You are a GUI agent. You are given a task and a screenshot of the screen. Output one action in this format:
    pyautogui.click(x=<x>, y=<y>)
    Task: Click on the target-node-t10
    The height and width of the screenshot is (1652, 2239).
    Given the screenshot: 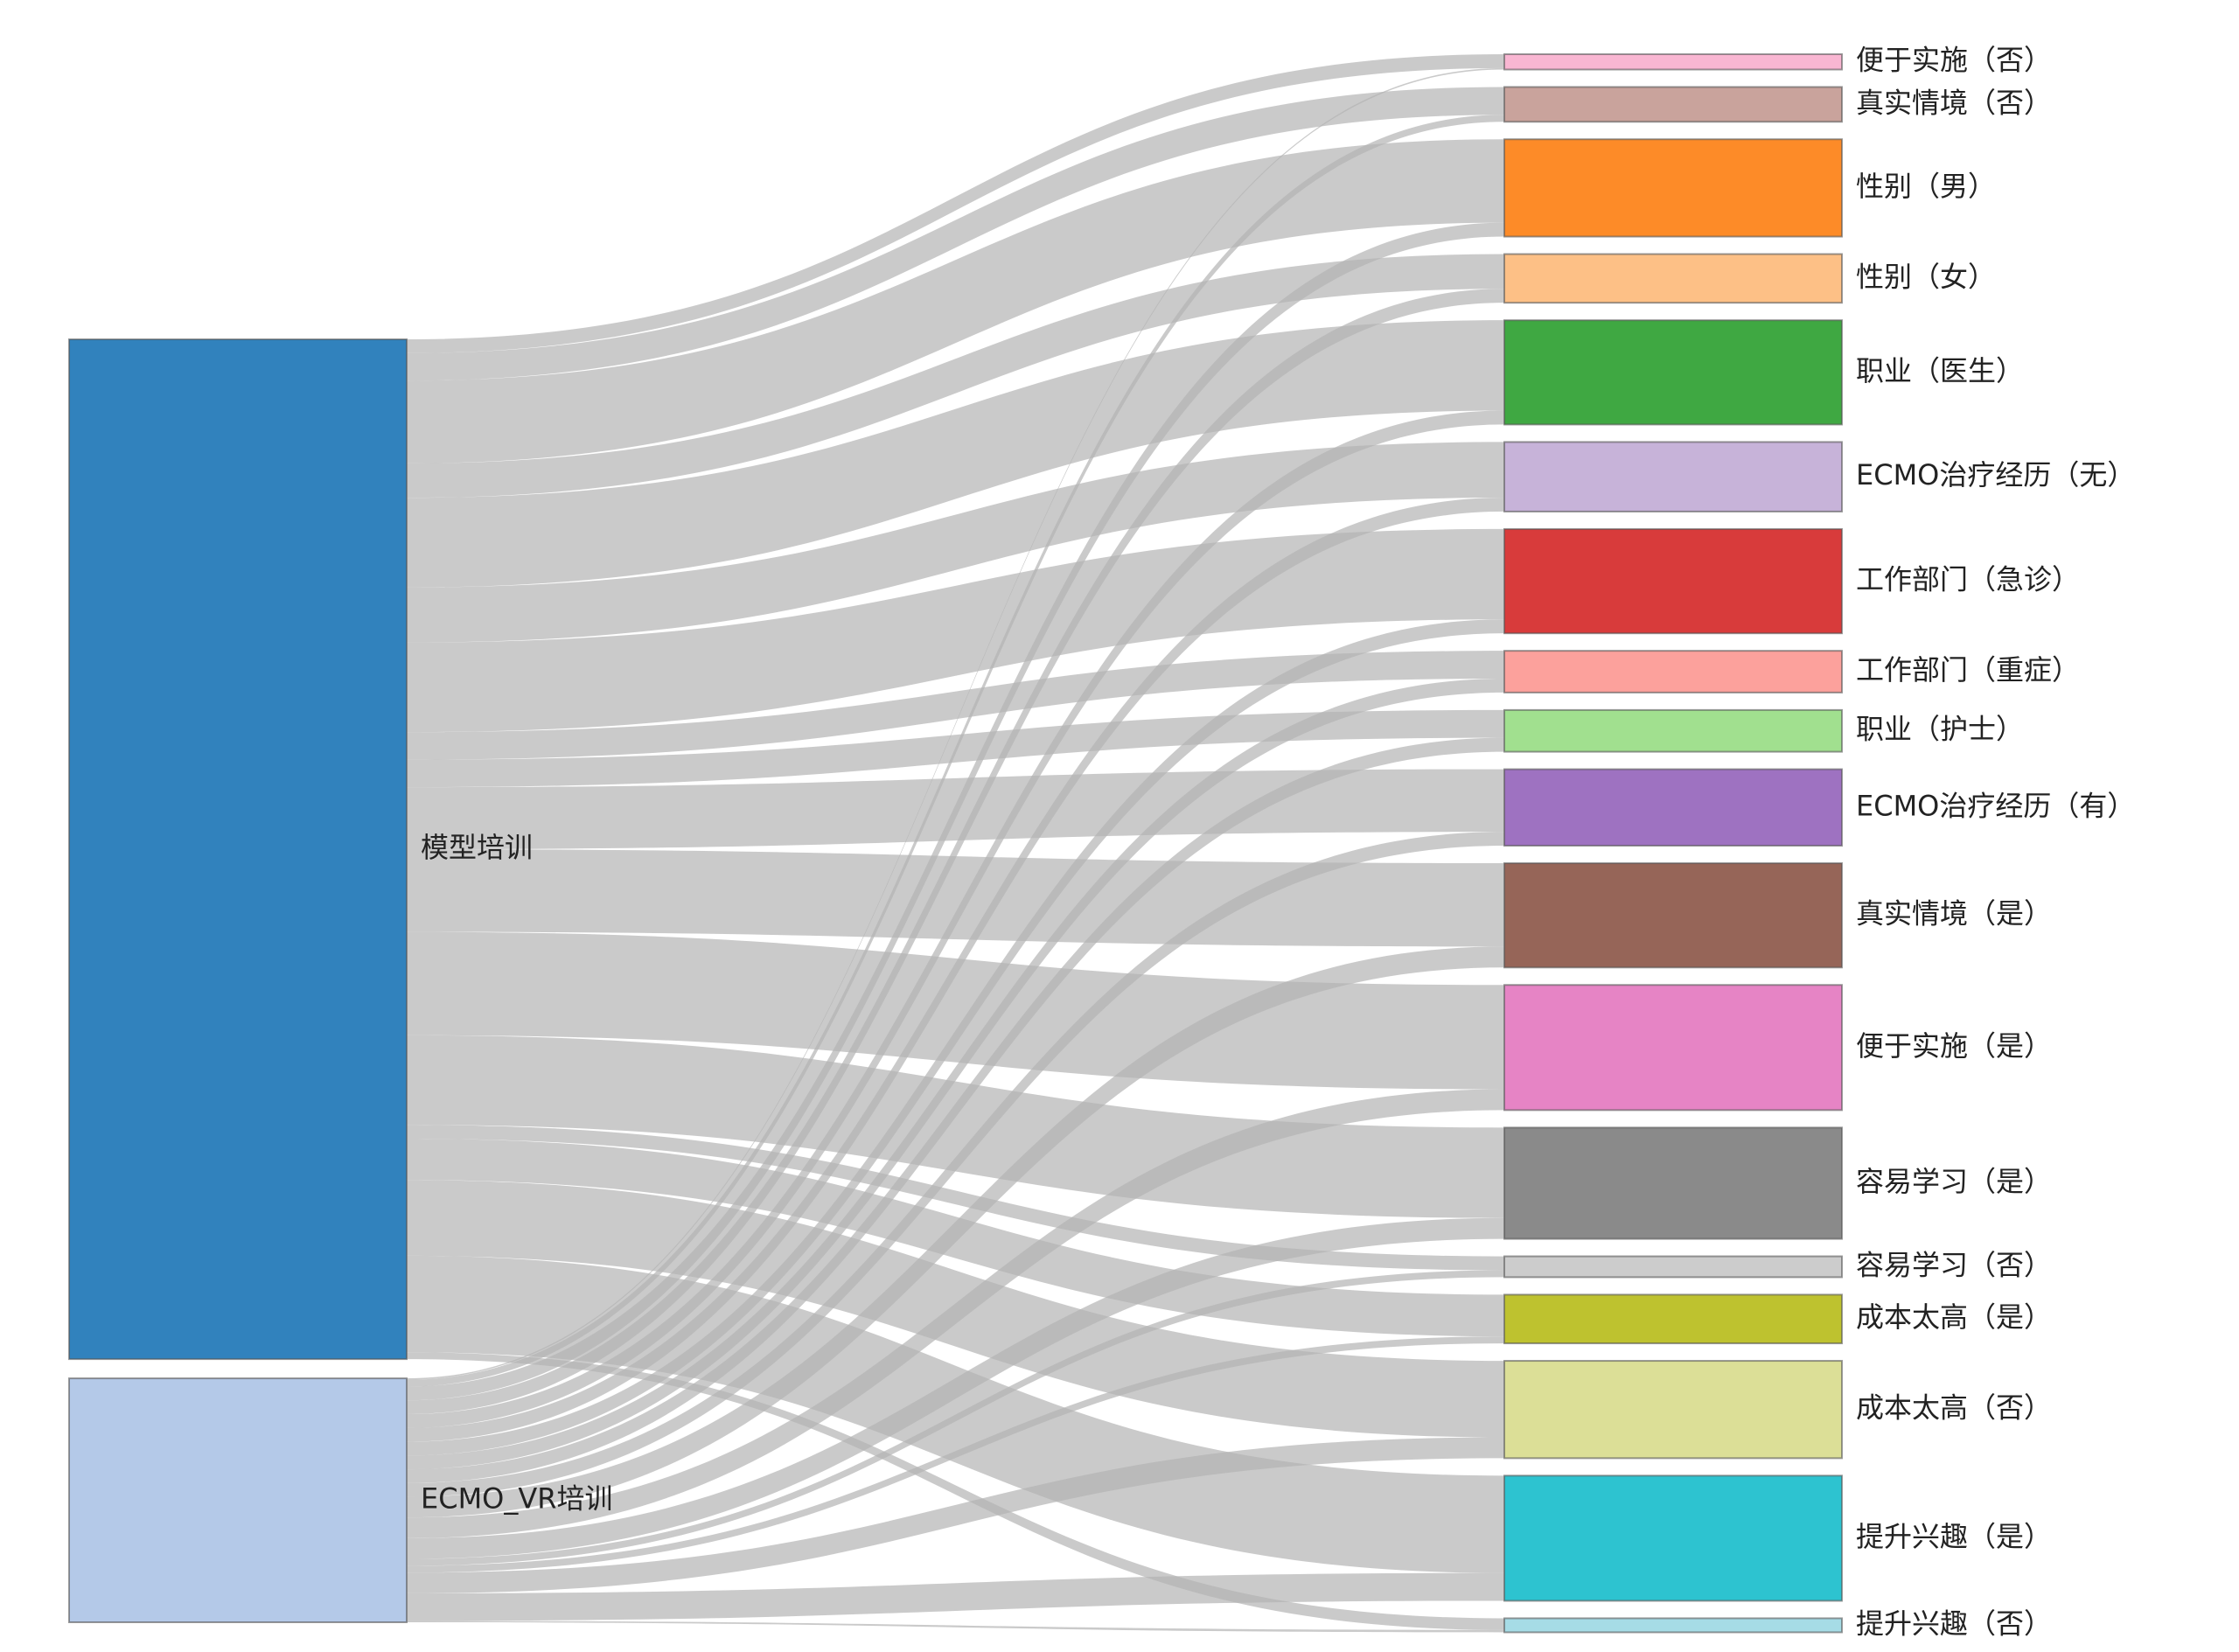 What is the action you would take?
    pyautogui.click(x=1673, y=807)
    